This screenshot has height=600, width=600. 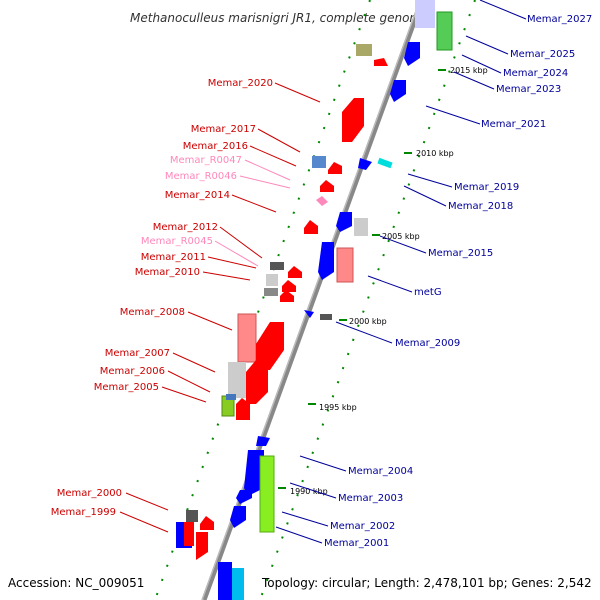 I want to click on accession-text: Accession: NC_009051, so click(x=76, y=583).